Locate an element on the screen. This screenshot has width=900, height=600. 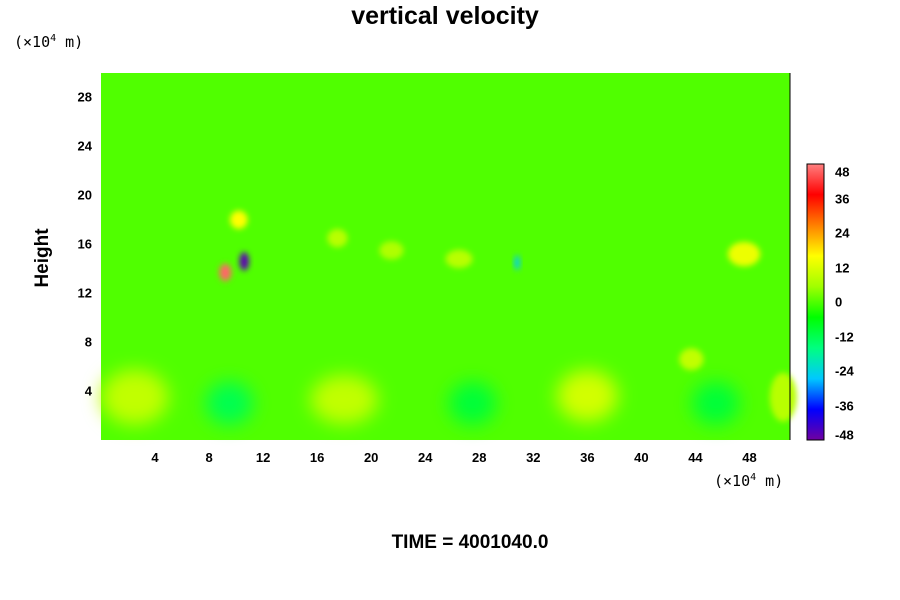
colorbar-tick-label: -36 is located at coordinates (844, 405).